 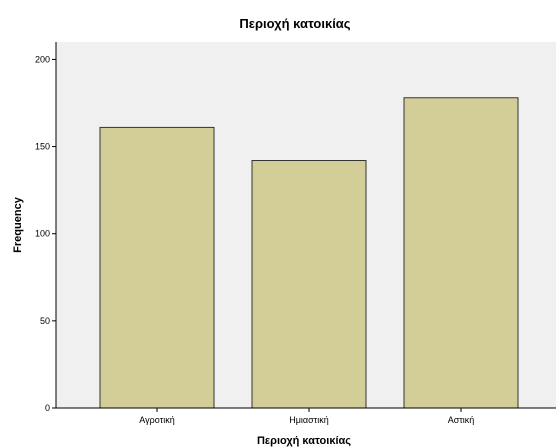 I want to click on x-tick-label: Ημιαστική, so click(x=309, y=420).